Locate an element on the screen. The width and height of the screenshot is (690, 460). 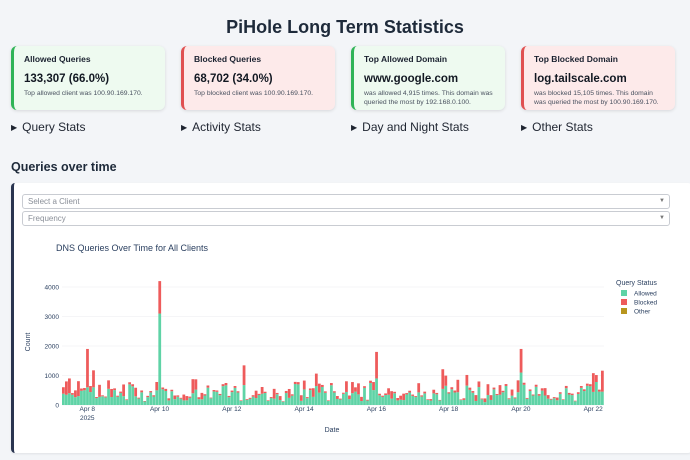
y-tick-label: 1000 is located at coordinates (52, 376).